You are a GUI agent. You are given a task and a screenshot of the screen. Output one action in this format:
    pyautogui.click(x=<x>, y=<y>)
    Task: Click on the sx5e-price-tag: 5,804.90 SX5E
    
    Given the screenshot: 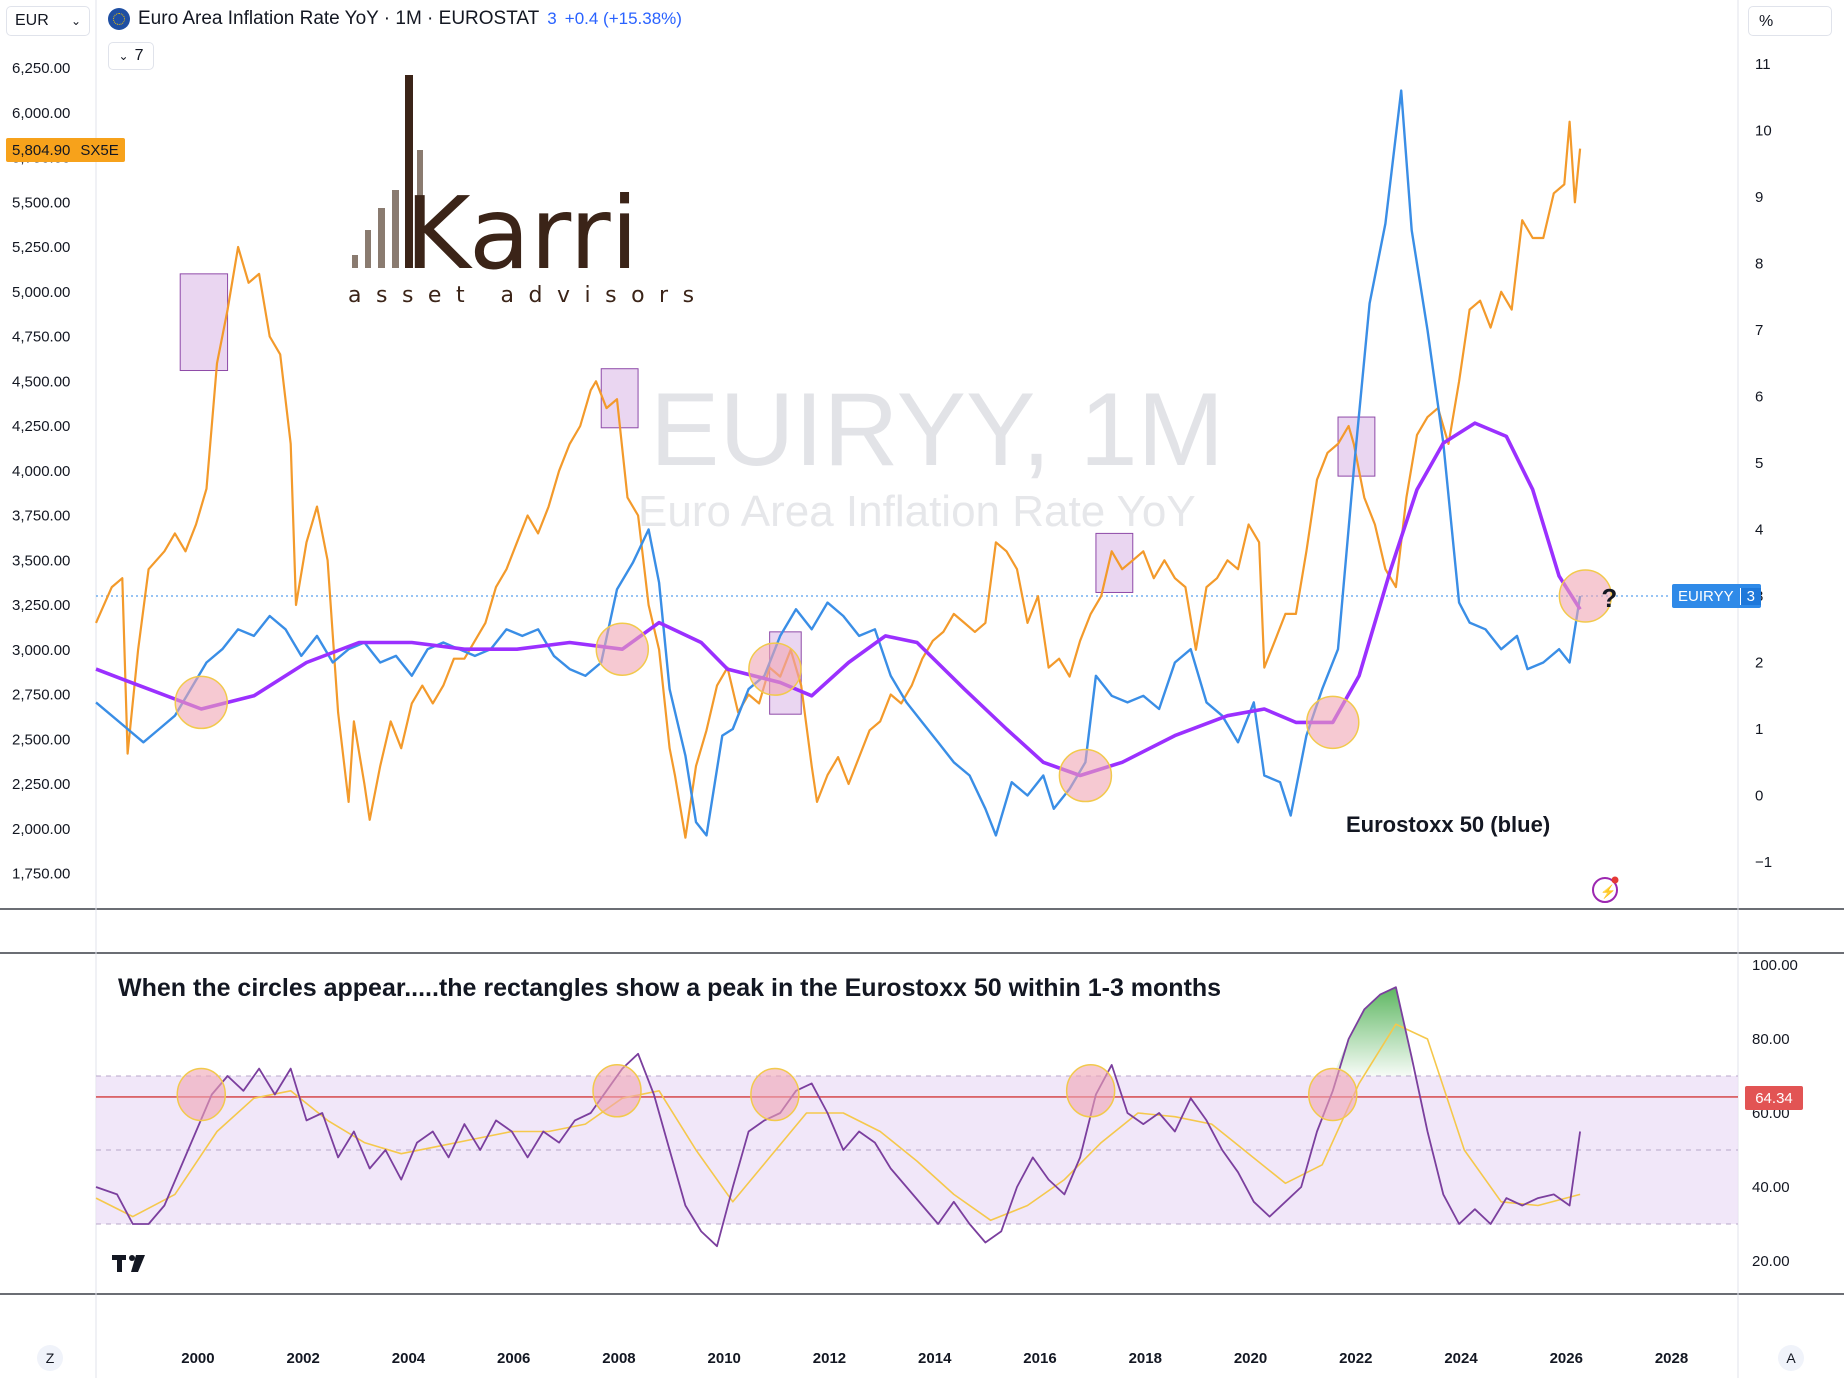 What is the action you would take?
    pyautogui.click(x=65, y=150)
    